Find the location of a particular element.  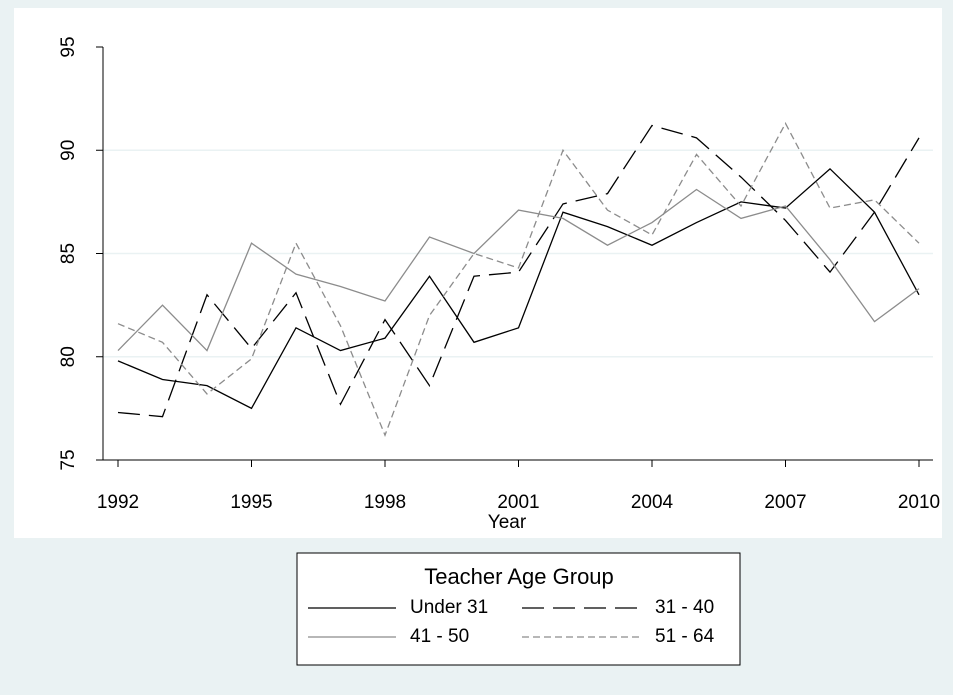

x-tick-label: 2007 is located at coordinates (785, 502).